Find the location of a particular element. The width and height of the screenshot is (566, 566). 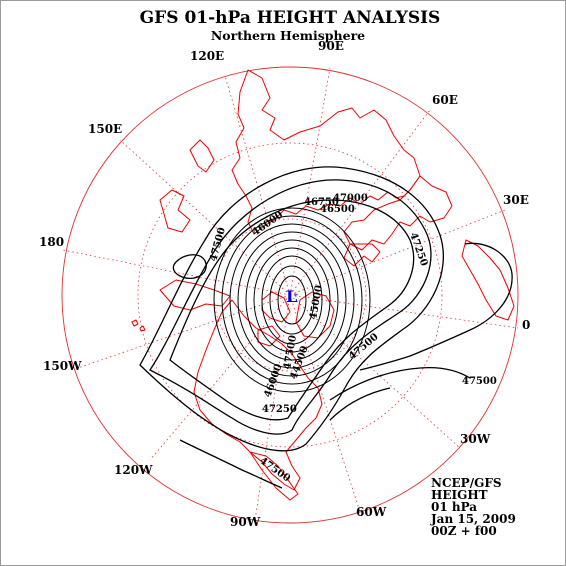

lon-label-30w: 30W is located at coordinates (475, 439).